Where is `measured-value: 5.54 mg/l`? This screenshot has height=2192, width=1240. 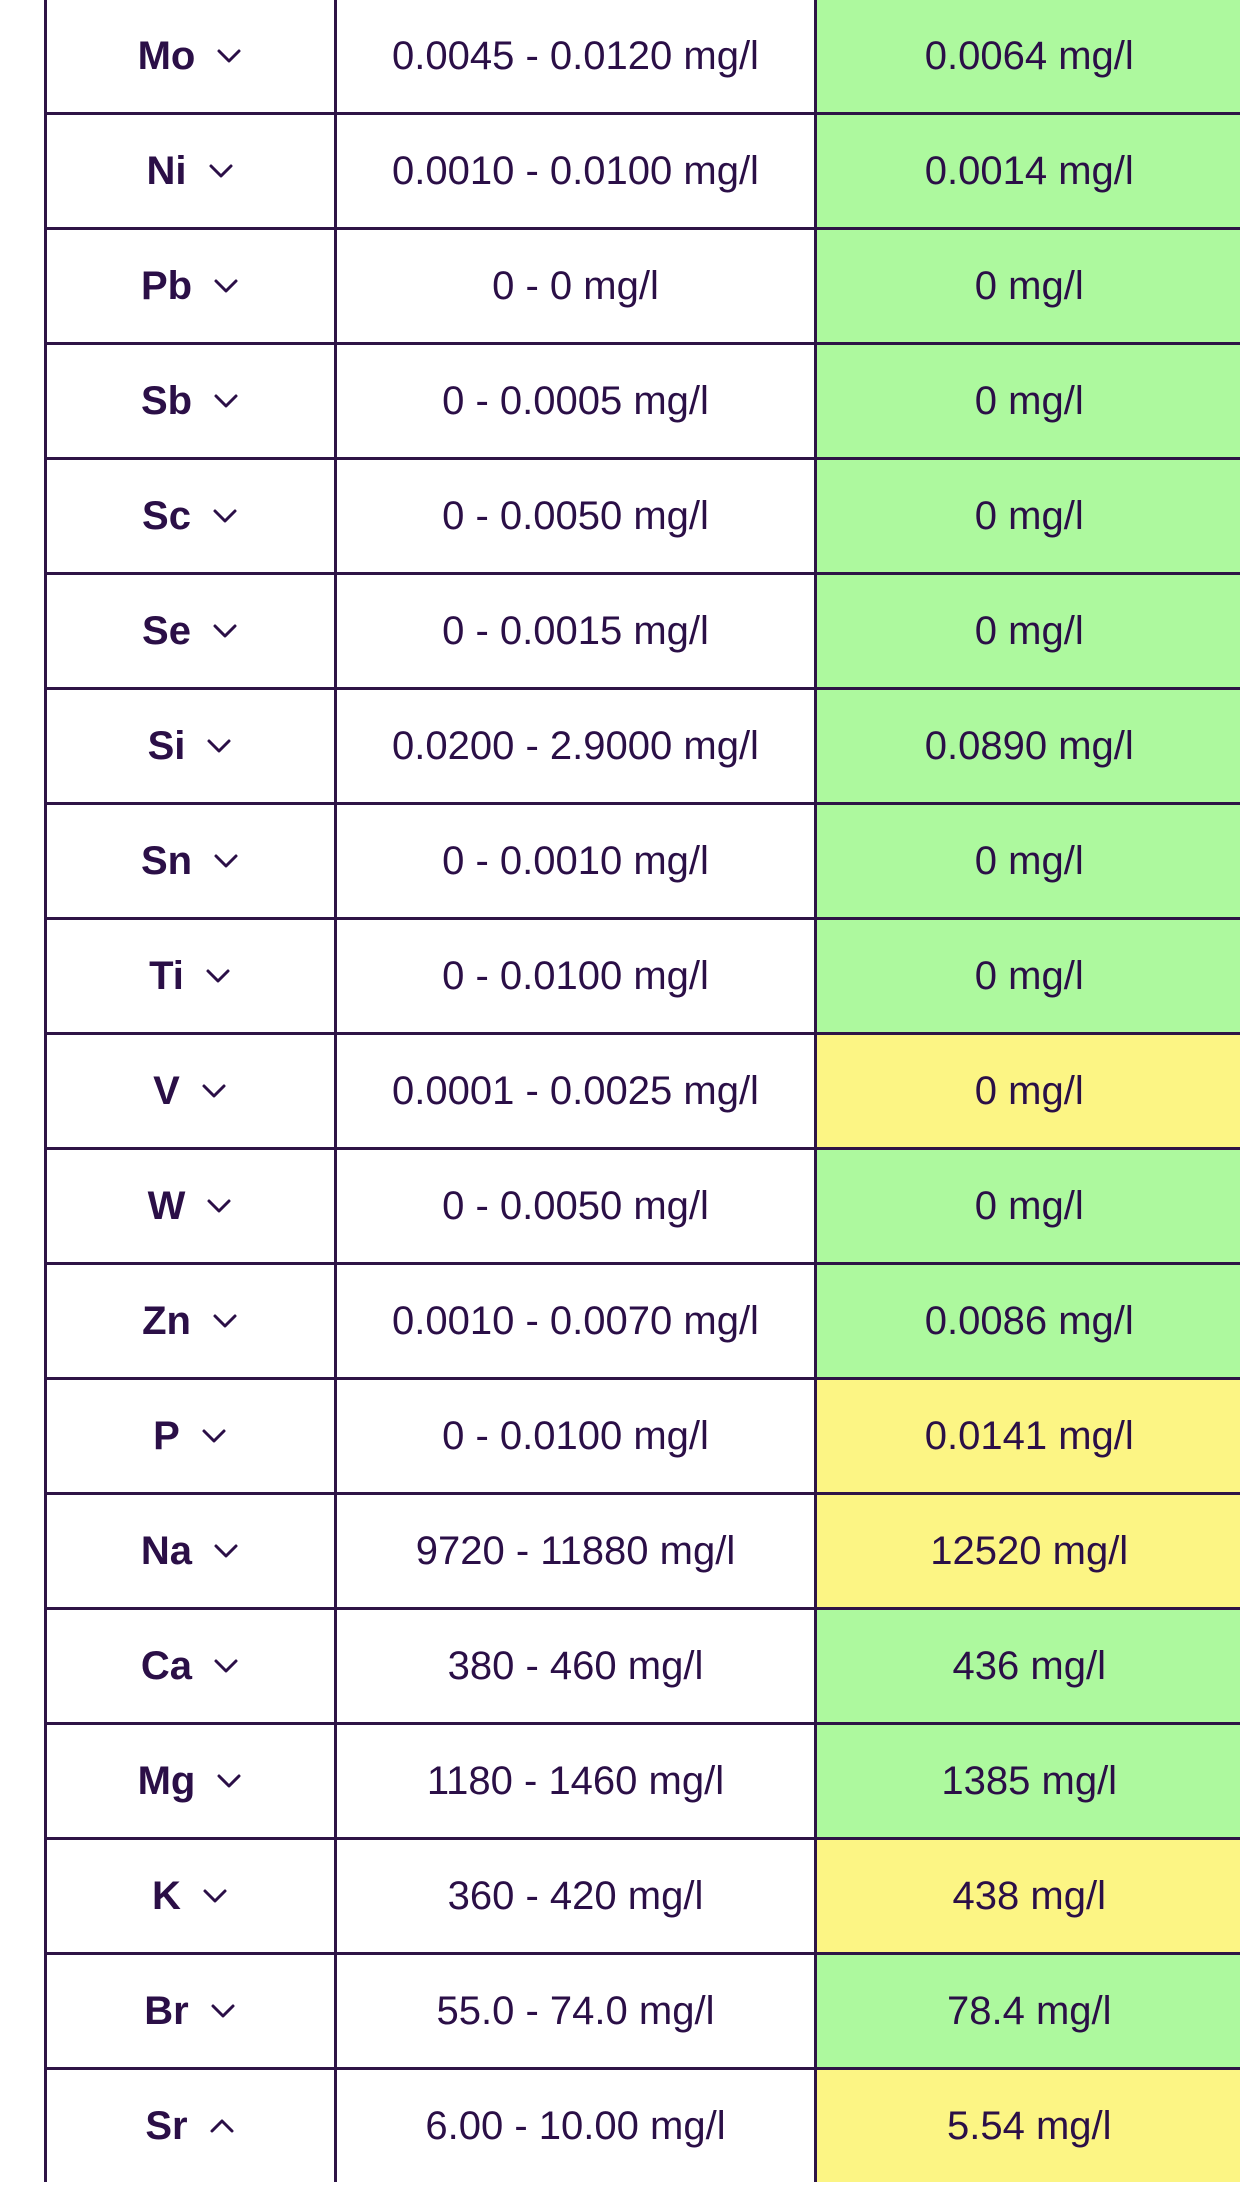
measured-value: 5.54 mg/l is located at coordinates (1027, 2124).